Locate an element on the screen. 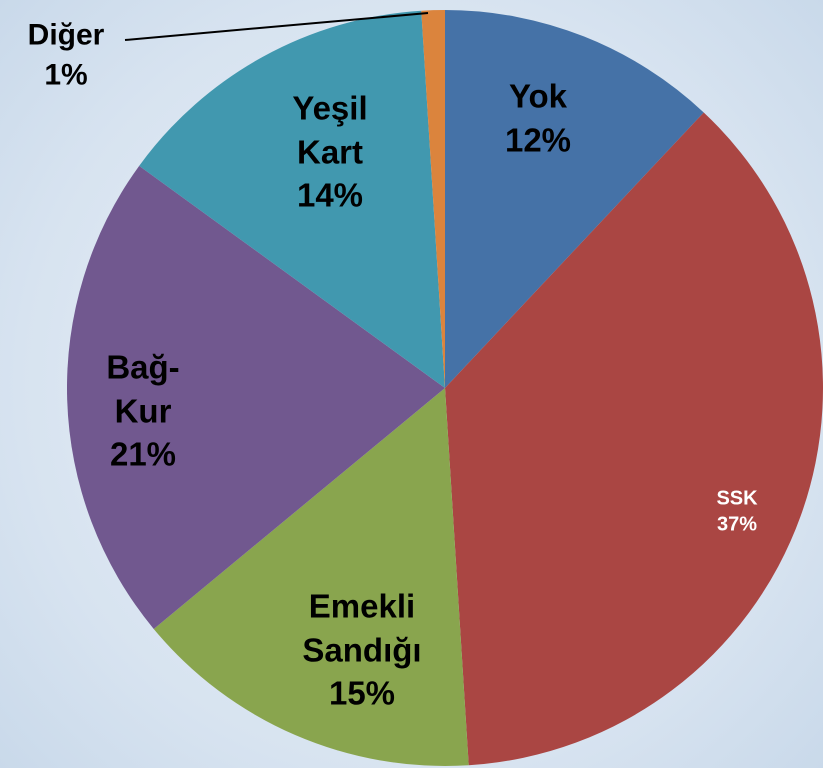 This screenshot has height=768, width=823. slice-label: Diğer 1% is located at coordinates (66, 54).